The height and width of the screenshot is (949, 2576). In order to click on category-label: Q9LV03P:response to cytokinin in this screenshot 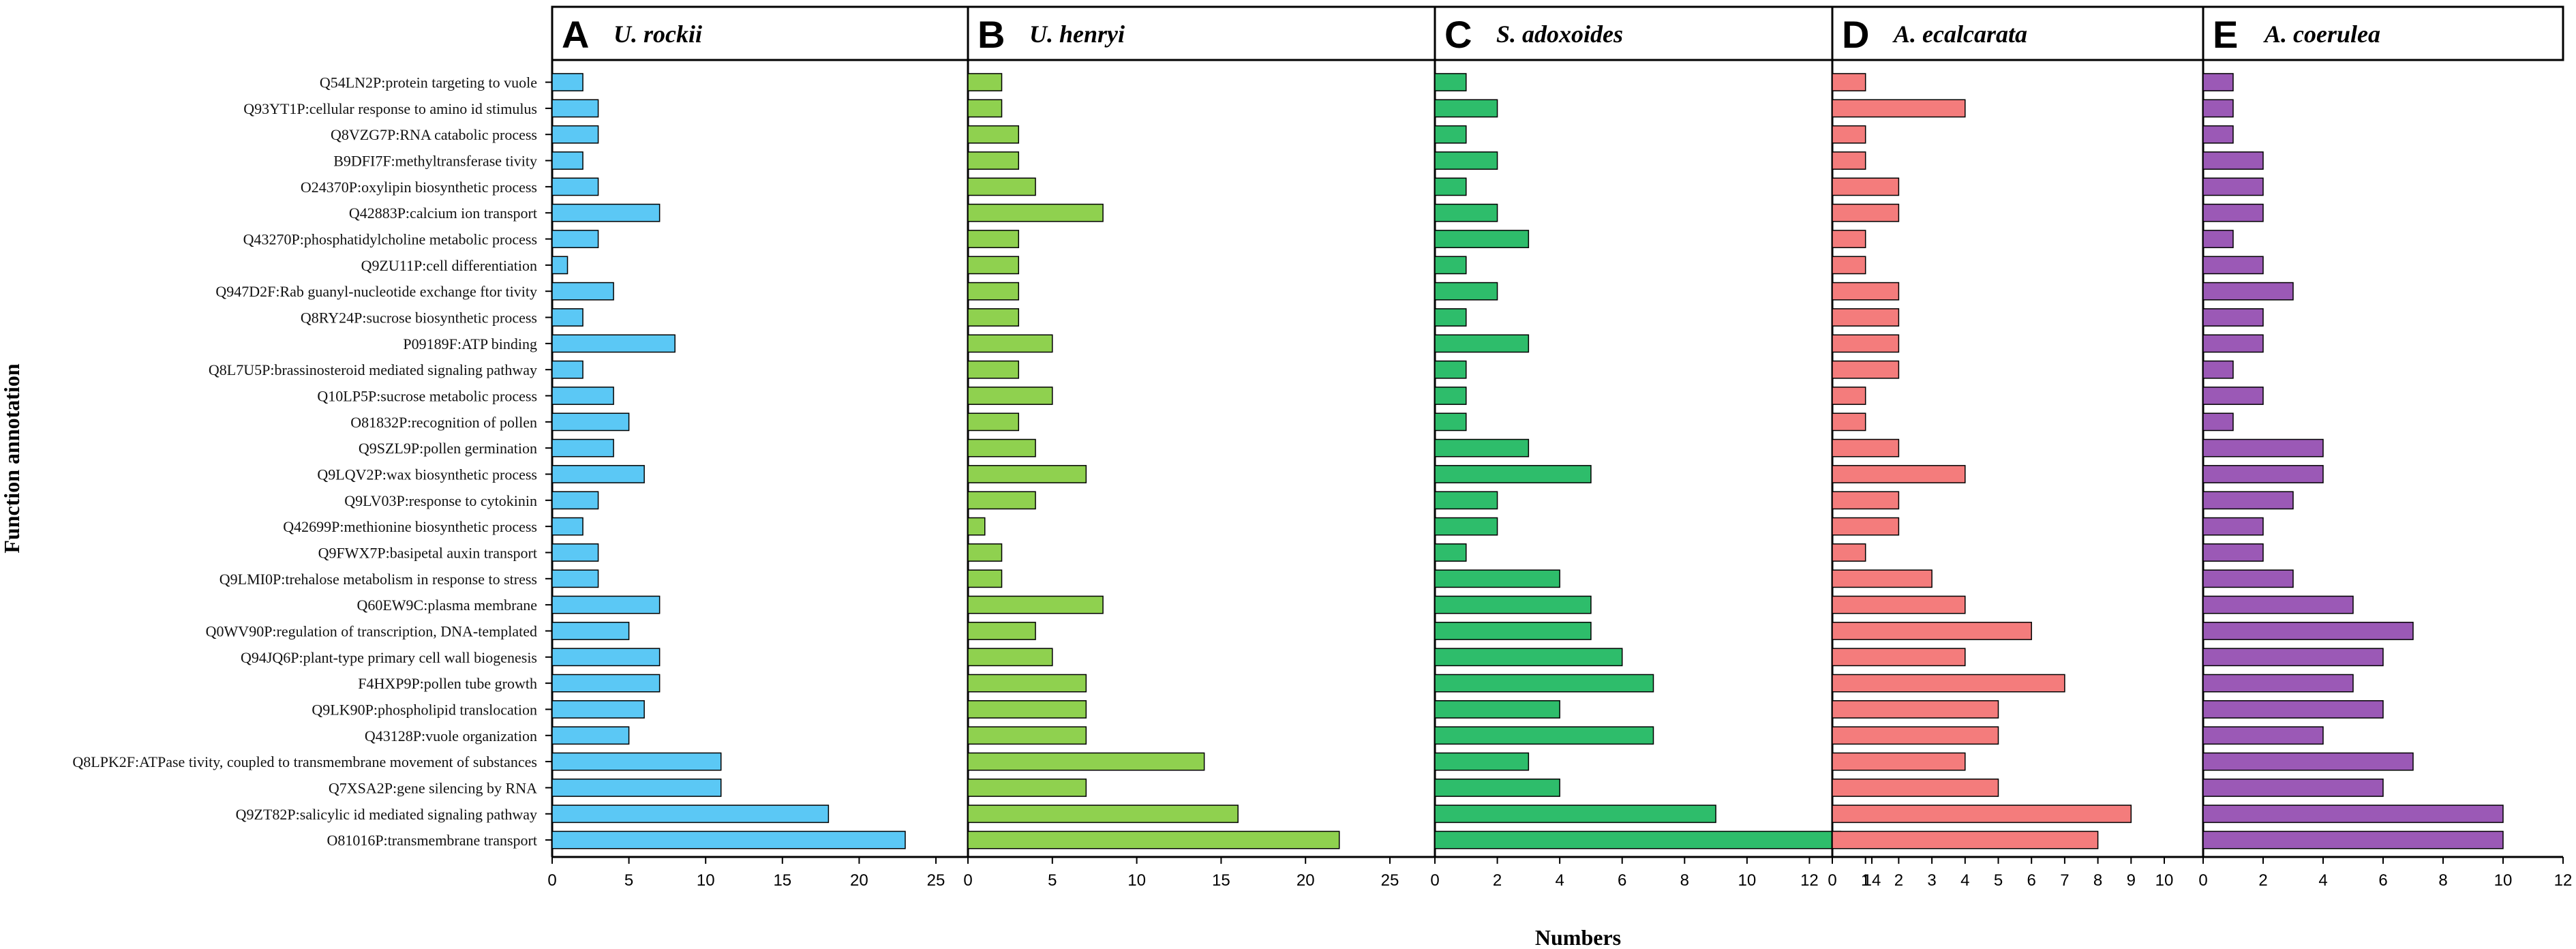, I will do `click(441, 500)`.